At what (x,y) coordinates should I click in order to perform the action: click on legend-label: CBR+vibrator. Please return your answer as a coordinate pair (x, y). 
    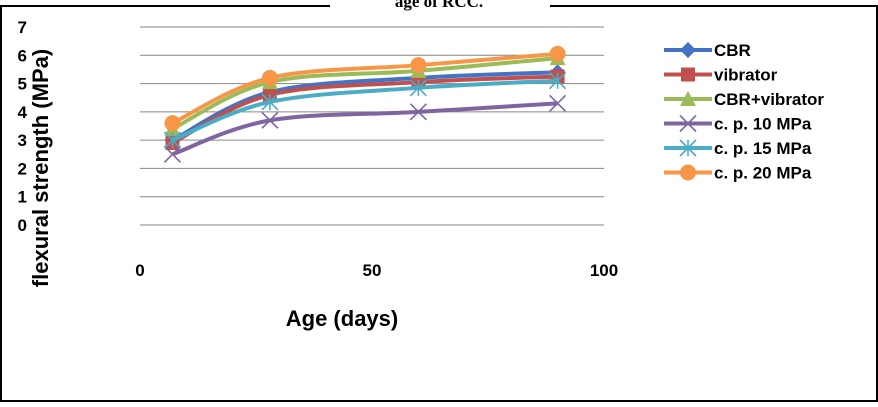
    Looking at the image, I should click on (769, 99).